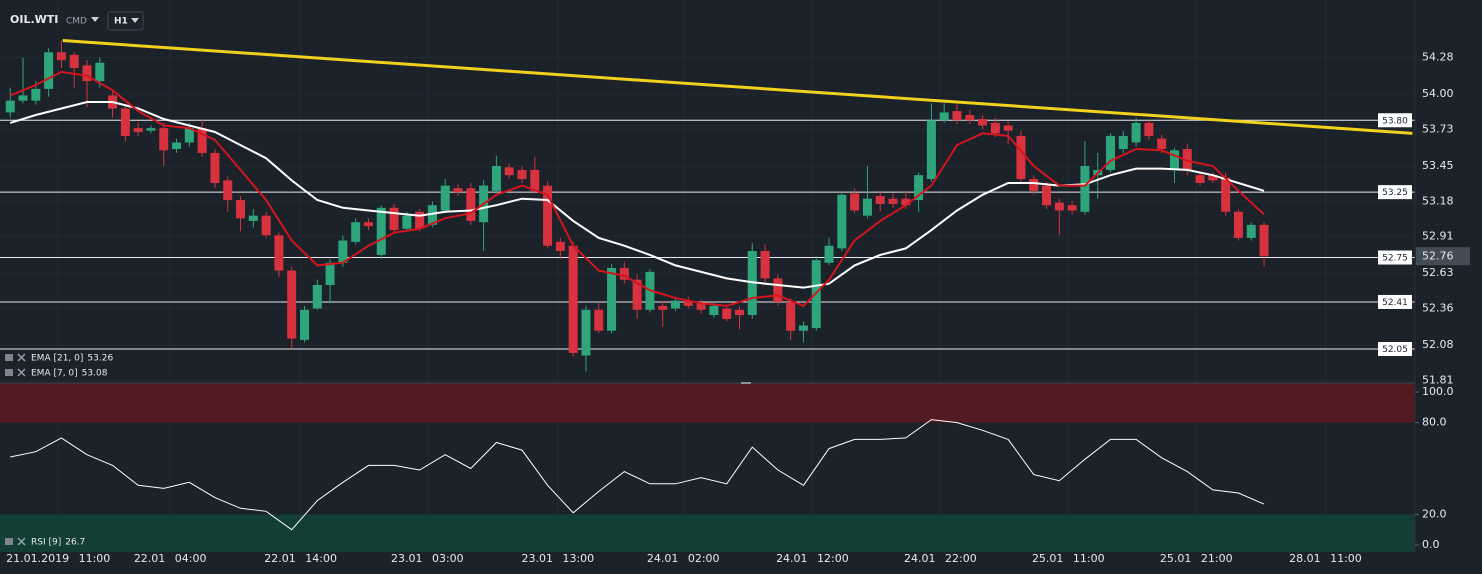  I want to click on x-tick-label: 24.01 12:00, so click(812, 558).